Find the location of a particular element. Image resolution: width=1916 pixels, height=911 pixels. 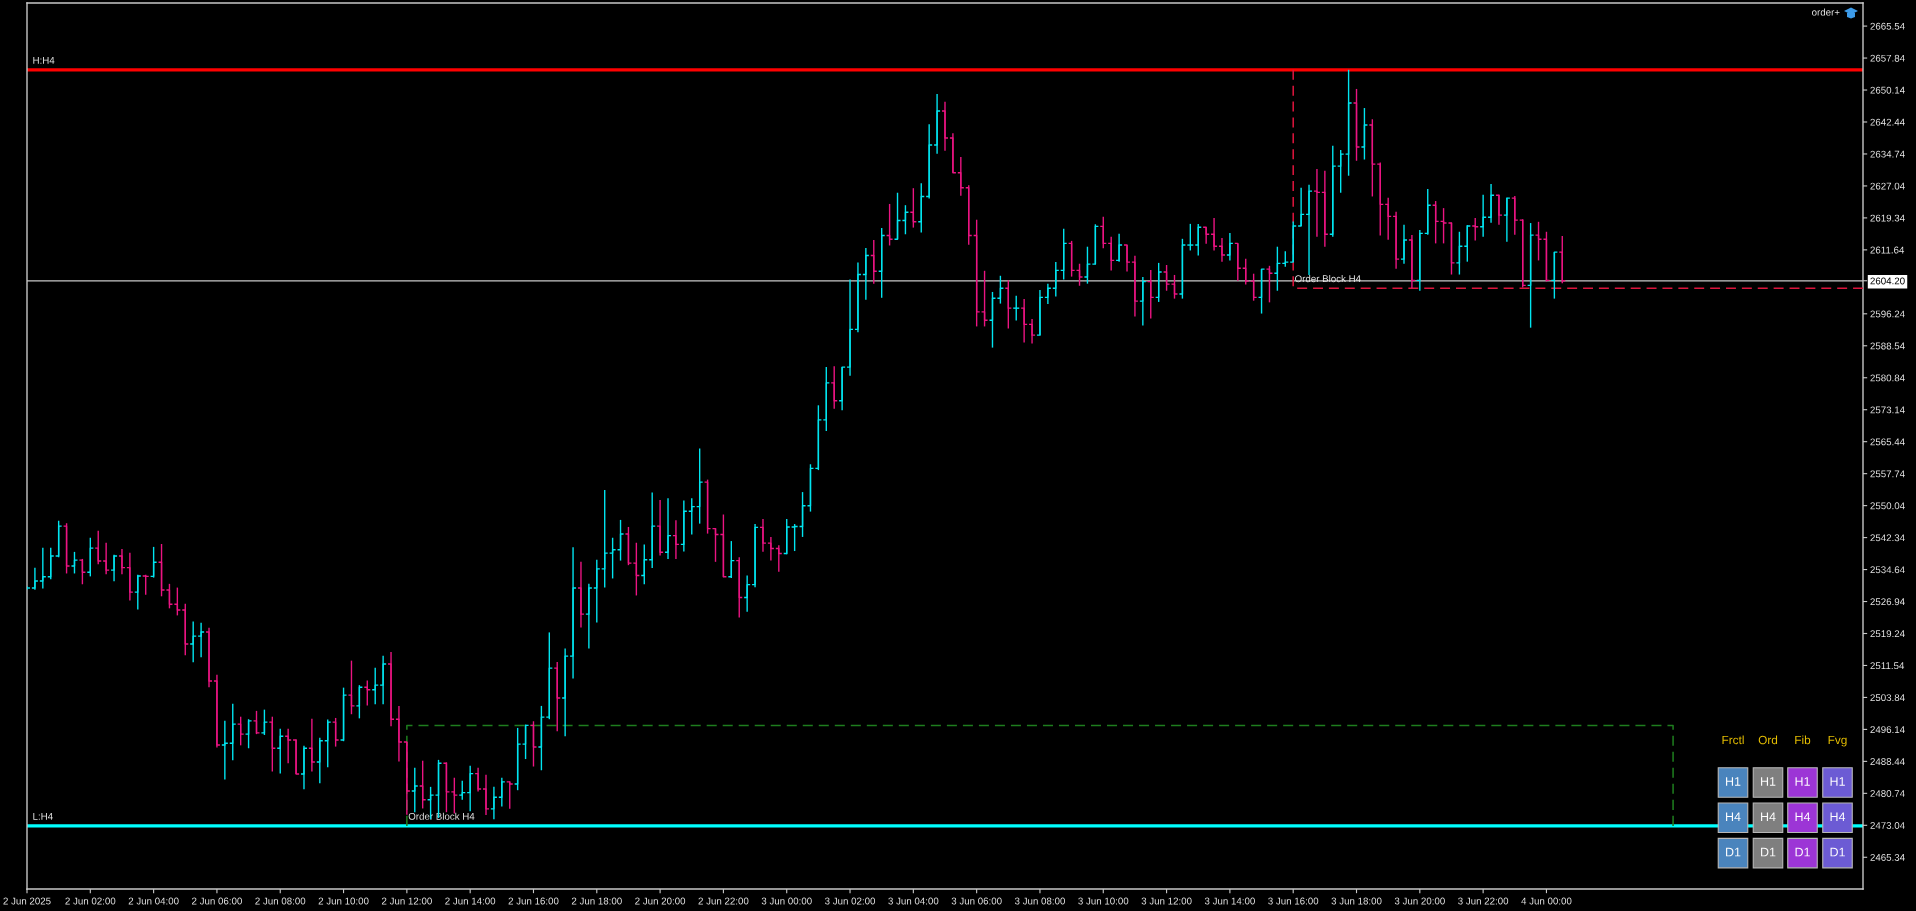

x-tick-label: 4 Jun 00:00 is located at coordinates (1546, 901).